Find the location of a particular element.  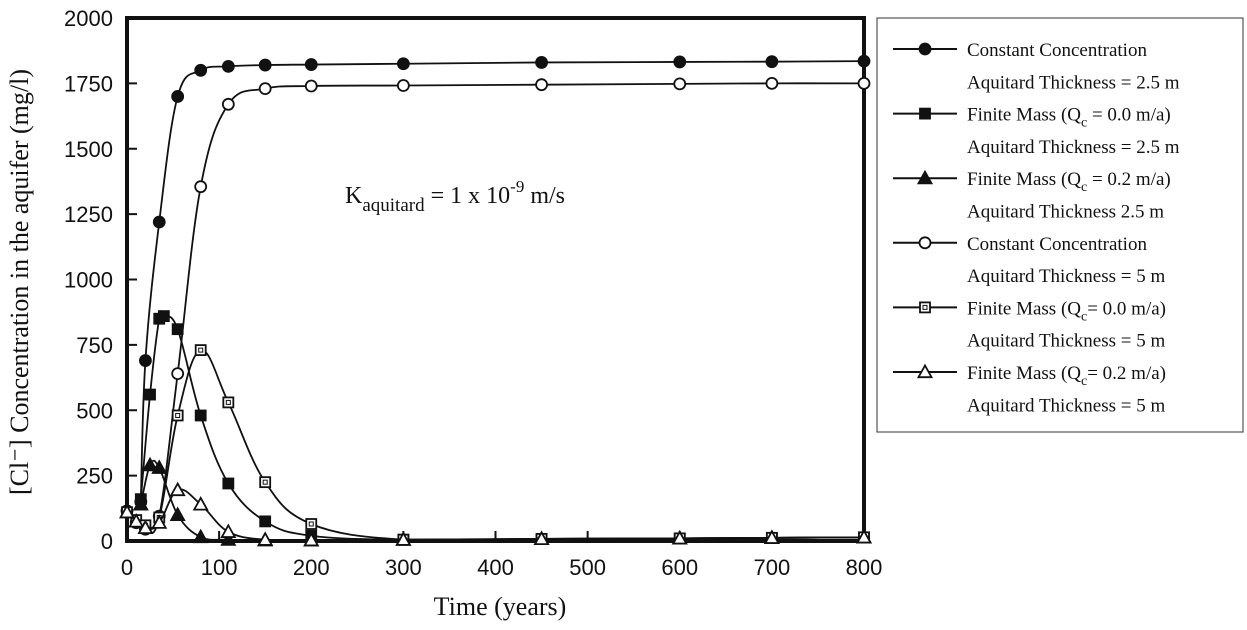

x-tick-label: 200 is located at coordinates (311, 567).